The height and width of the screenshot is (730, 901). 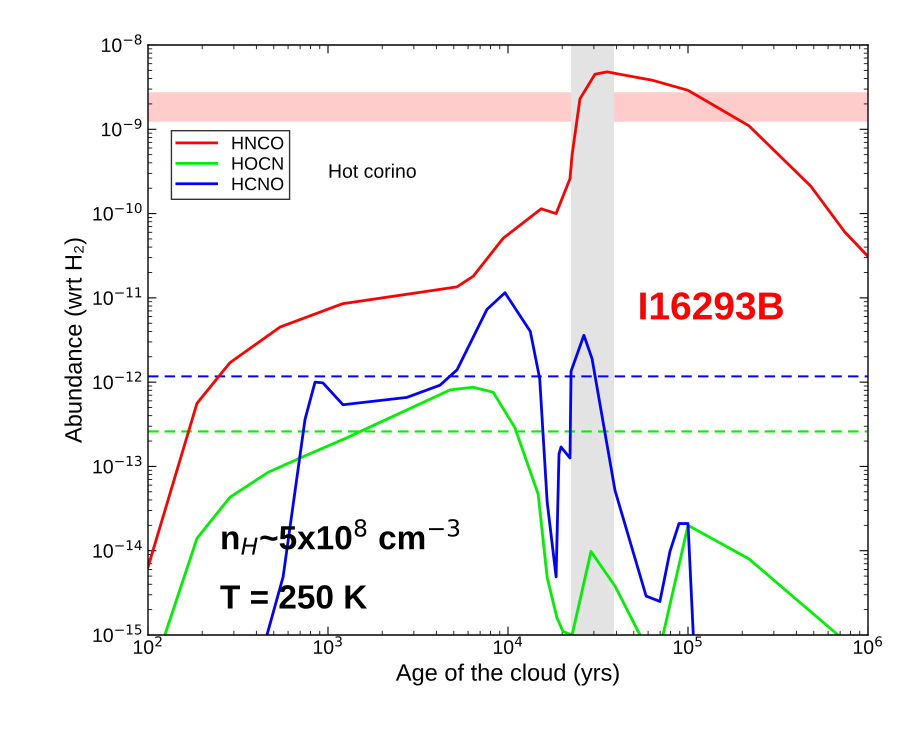 I want to click on x-axis-title: Age of the cloud (yrs), so click(x=507, y=675).